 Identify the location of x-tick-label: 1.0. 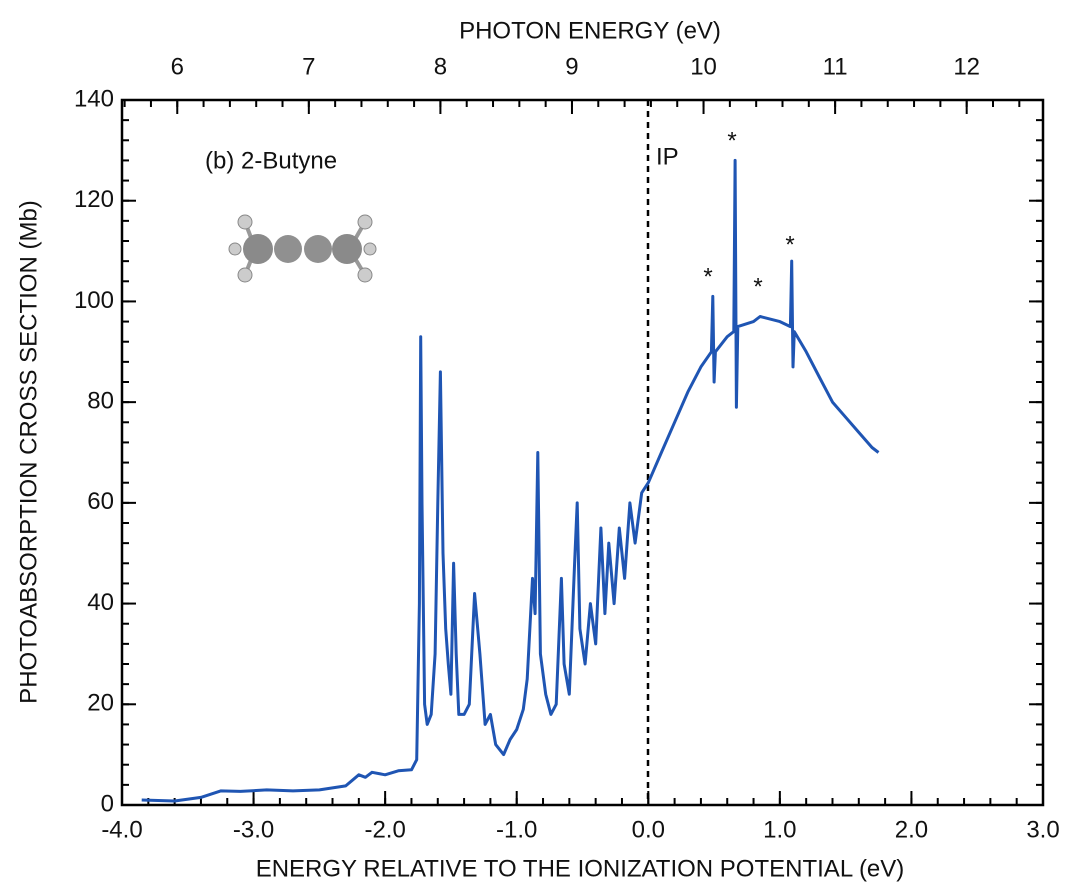
(779, 829).